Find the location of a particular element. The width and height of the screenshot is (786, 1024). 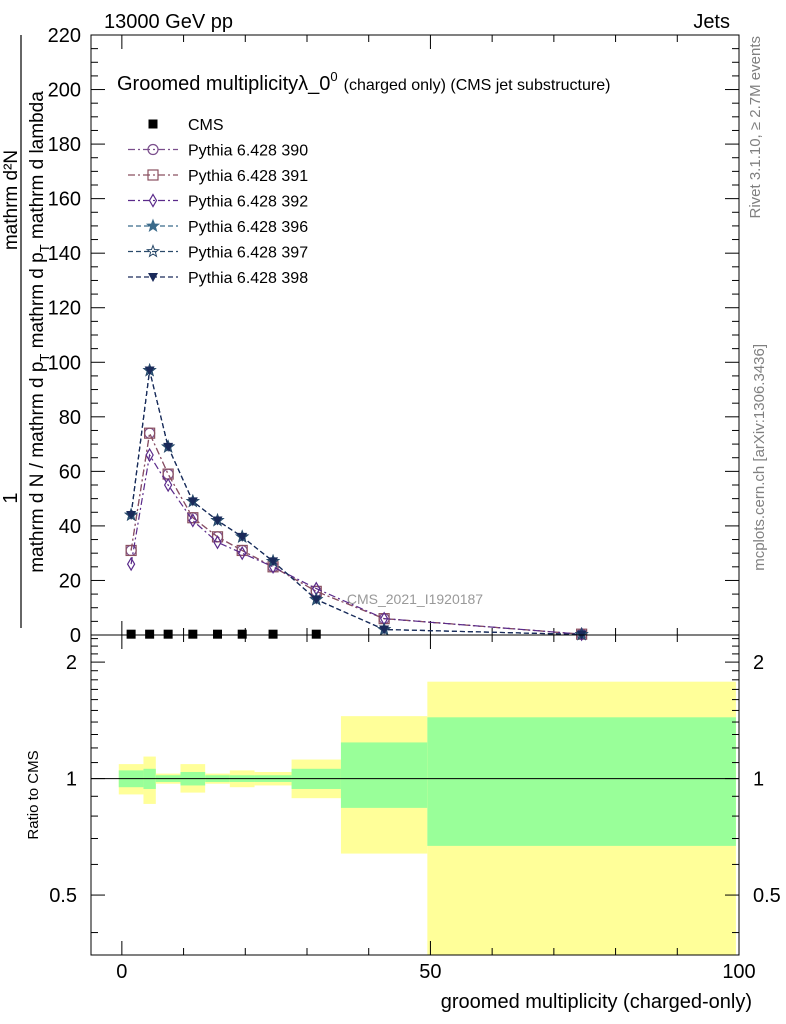

legend-entry: Pythia 6.428 396 is located at coordinates (218, 227).